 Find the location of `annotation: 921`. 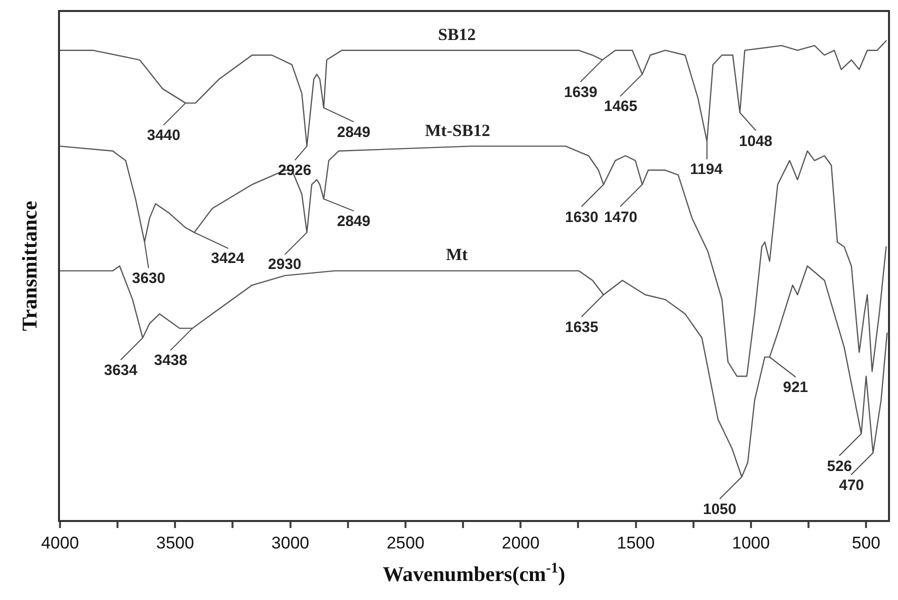

annotation: 921 is located at coordinates (795, 387).